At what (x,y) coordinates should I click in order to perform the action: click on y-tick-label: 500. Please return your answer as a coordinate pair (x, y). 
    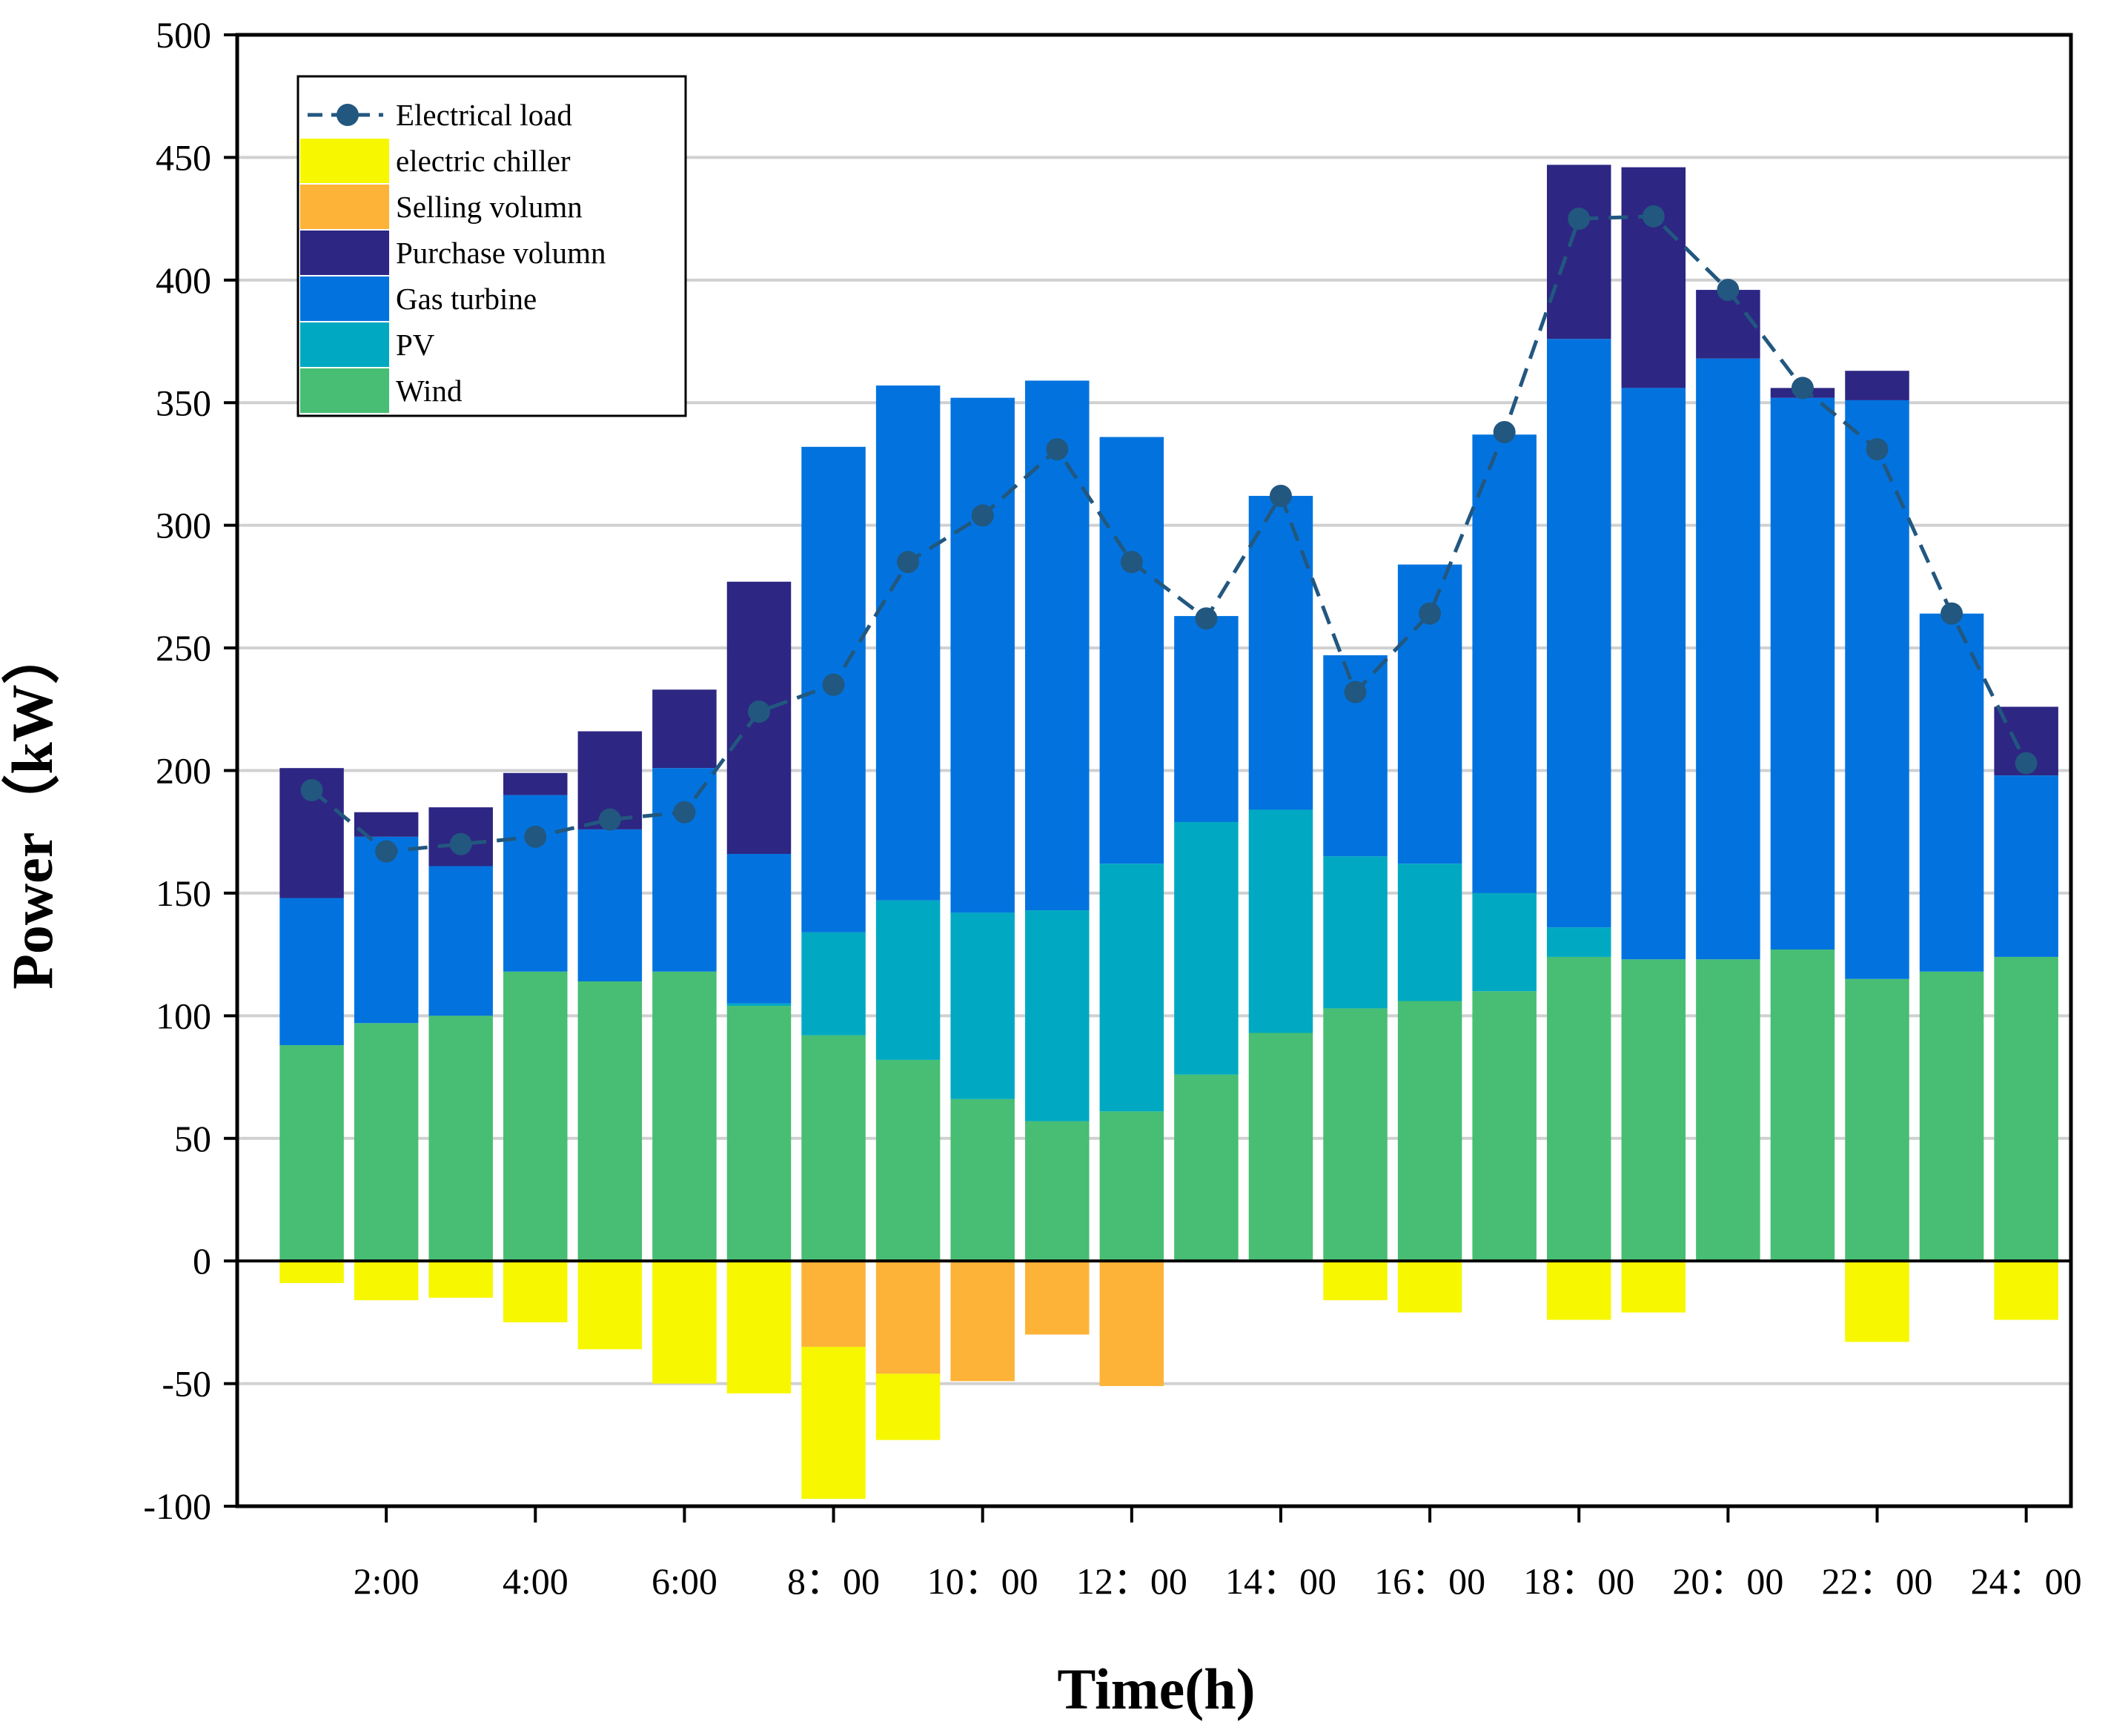
    Looking at the image, I should click on (183, 35).